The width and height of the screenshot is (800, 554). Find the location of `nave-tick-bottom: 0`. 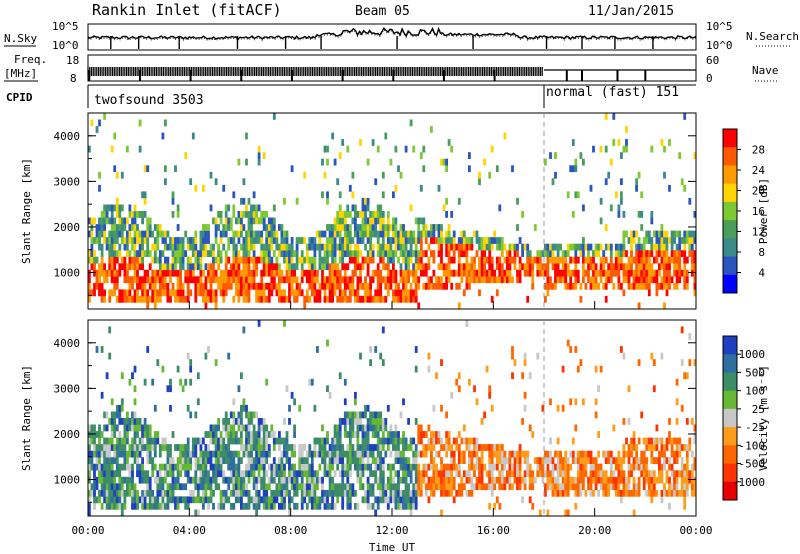

nave-tick-bottom: 0 is located at coordinates (709, 78).